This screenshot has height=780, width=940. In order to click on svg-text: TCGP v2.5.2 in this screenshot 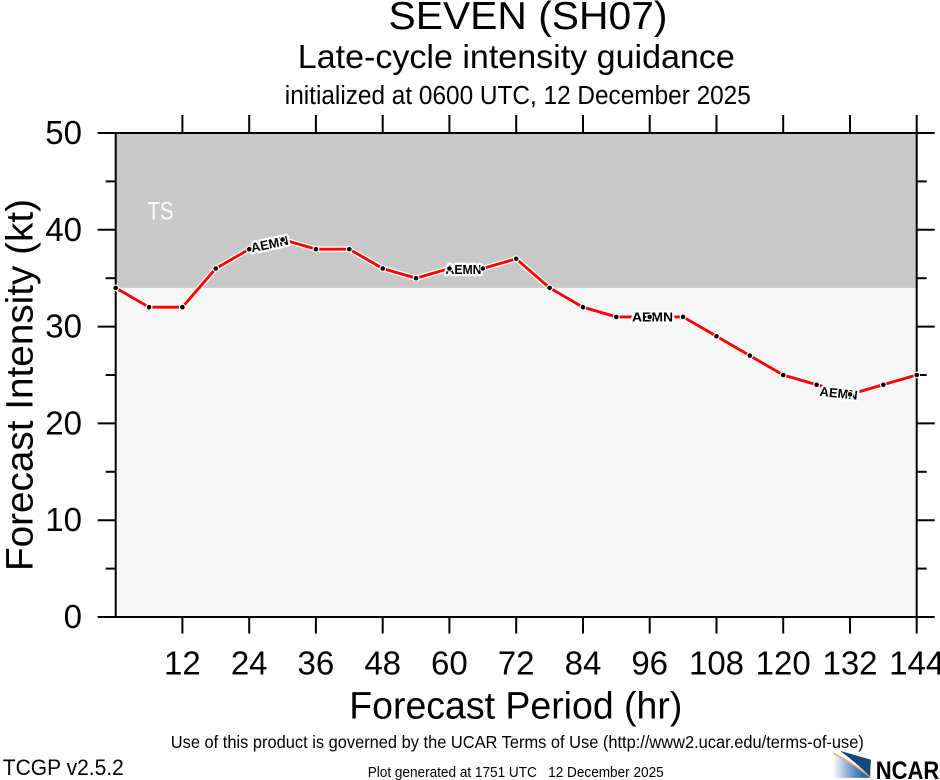, I will do `click(63, 767)`.